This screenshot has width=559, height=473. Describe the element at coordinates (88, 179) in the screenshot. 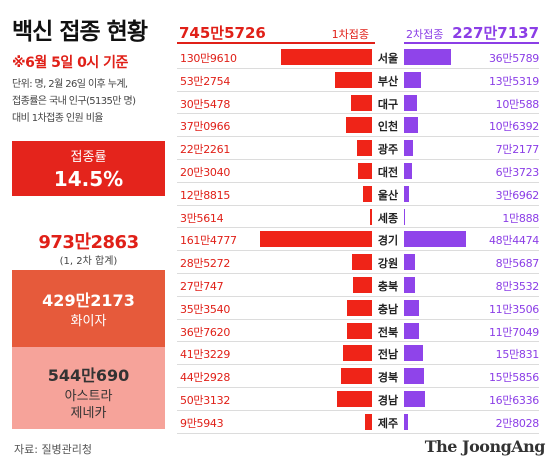

I see `rate-value: 14.5%` at that location.